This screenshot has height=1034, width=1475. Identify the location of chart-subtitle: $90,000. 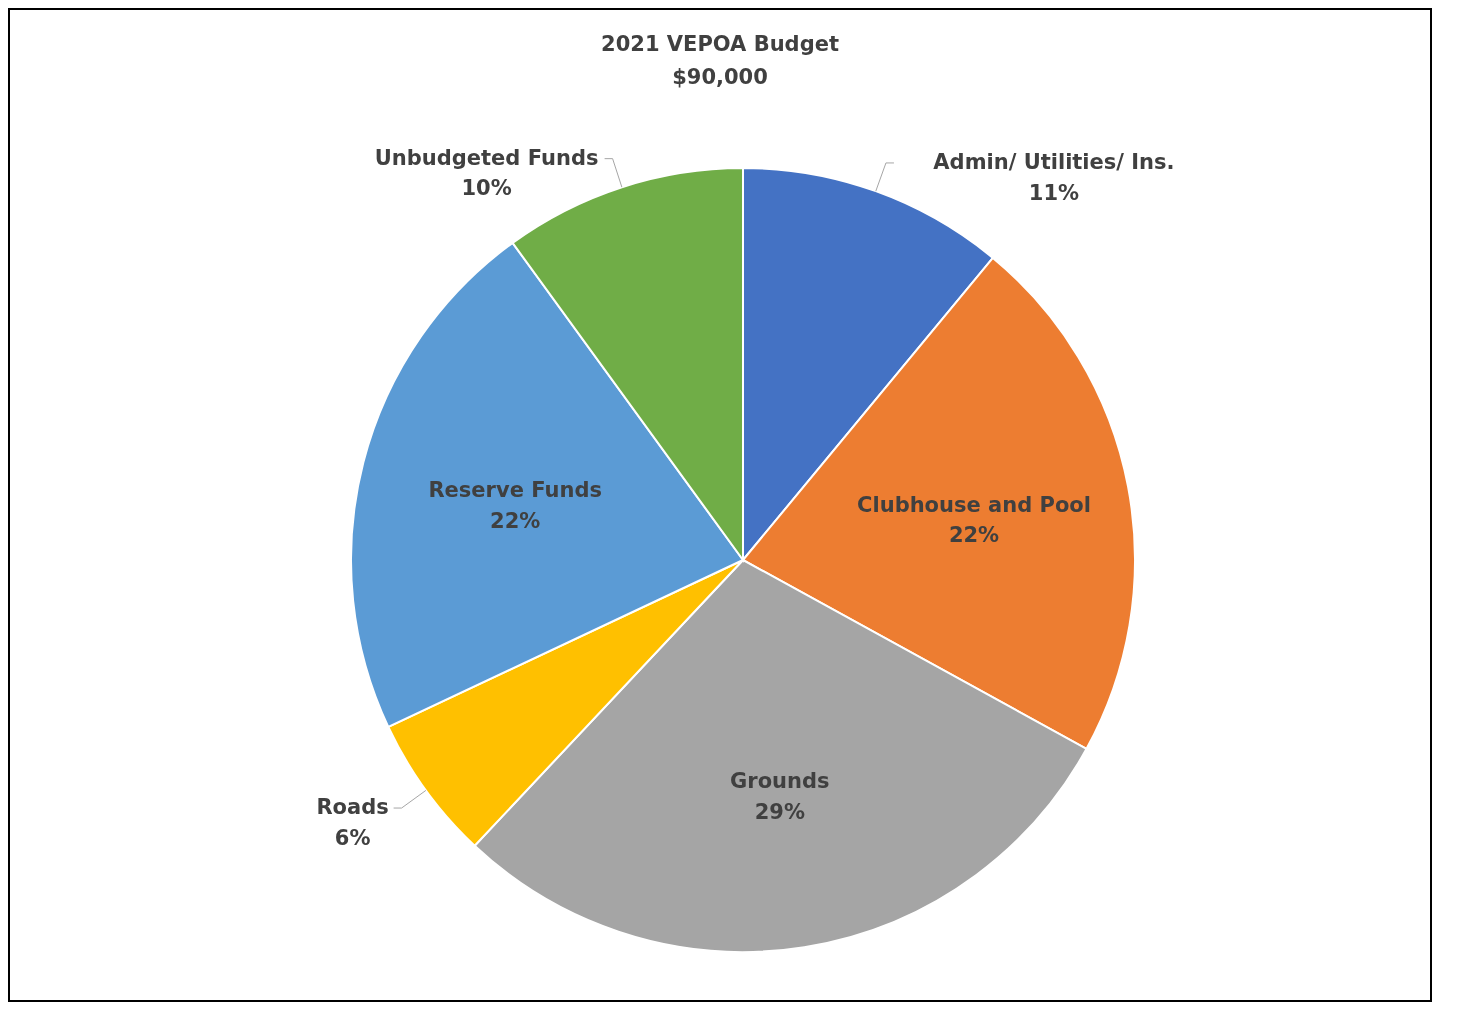
(720, 77).